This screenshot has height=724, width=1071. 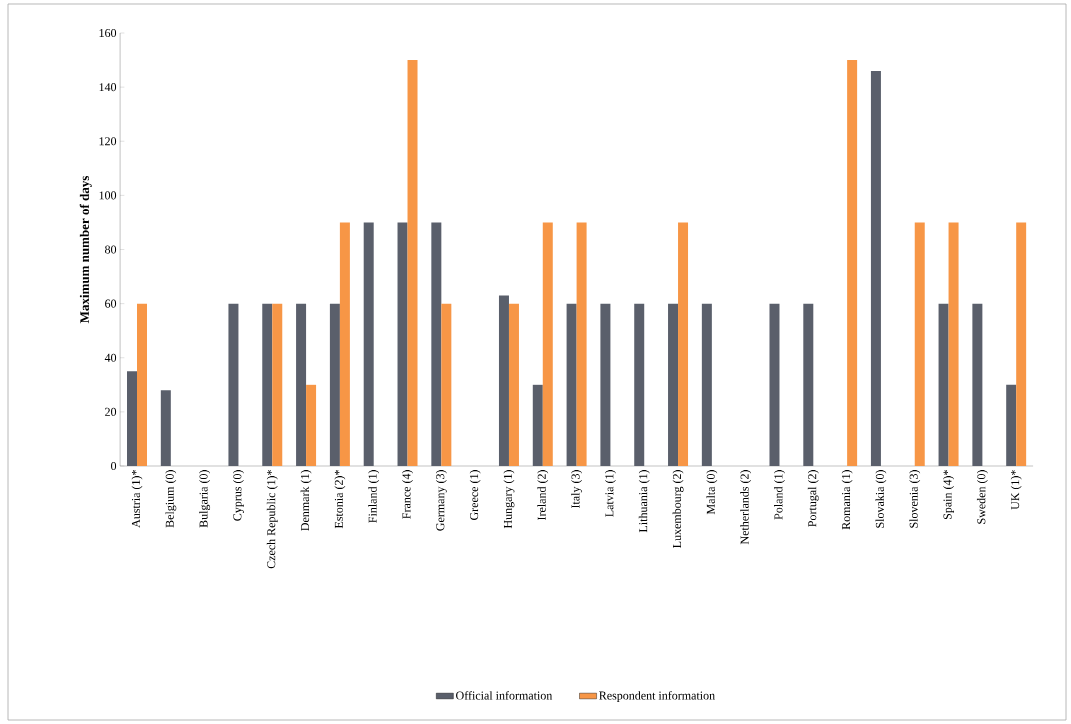 What do you see at coordinates (678, 509) in the screenshot?
I see `x-tick-label: Luxembourg (2)` at bounding box center [678, 509].